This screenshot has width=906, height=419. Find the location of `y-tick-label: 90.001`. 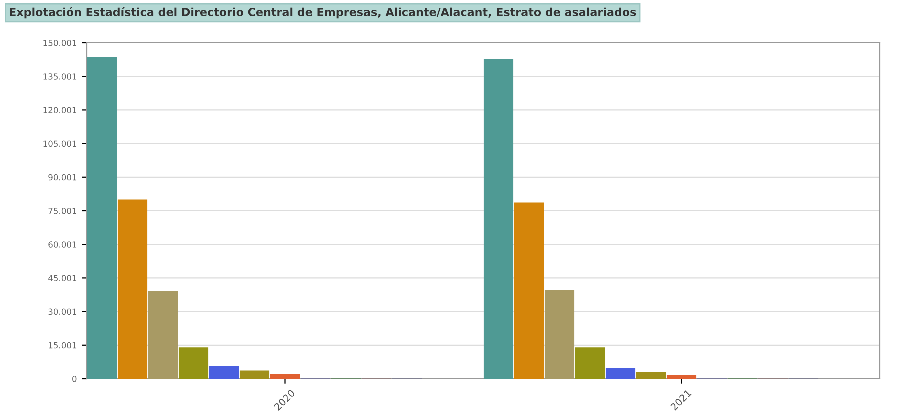

y-tick-label: 90.001 is located at coordinates (62, 177).